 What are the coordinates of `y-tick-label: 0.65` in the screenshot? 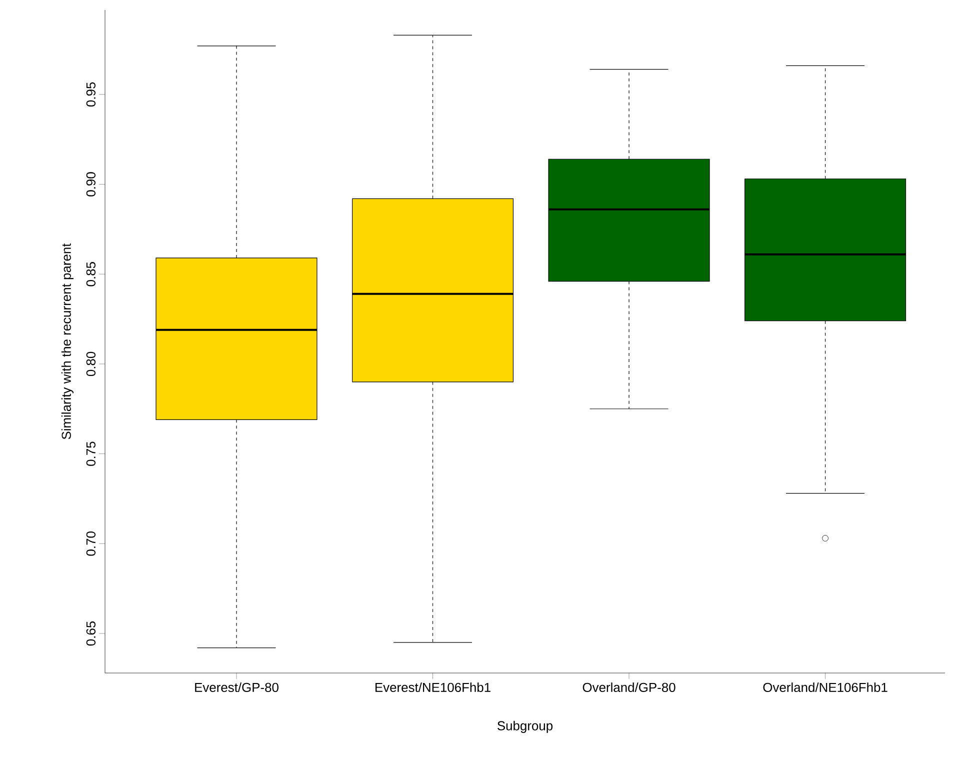 It's located at (91, 633).